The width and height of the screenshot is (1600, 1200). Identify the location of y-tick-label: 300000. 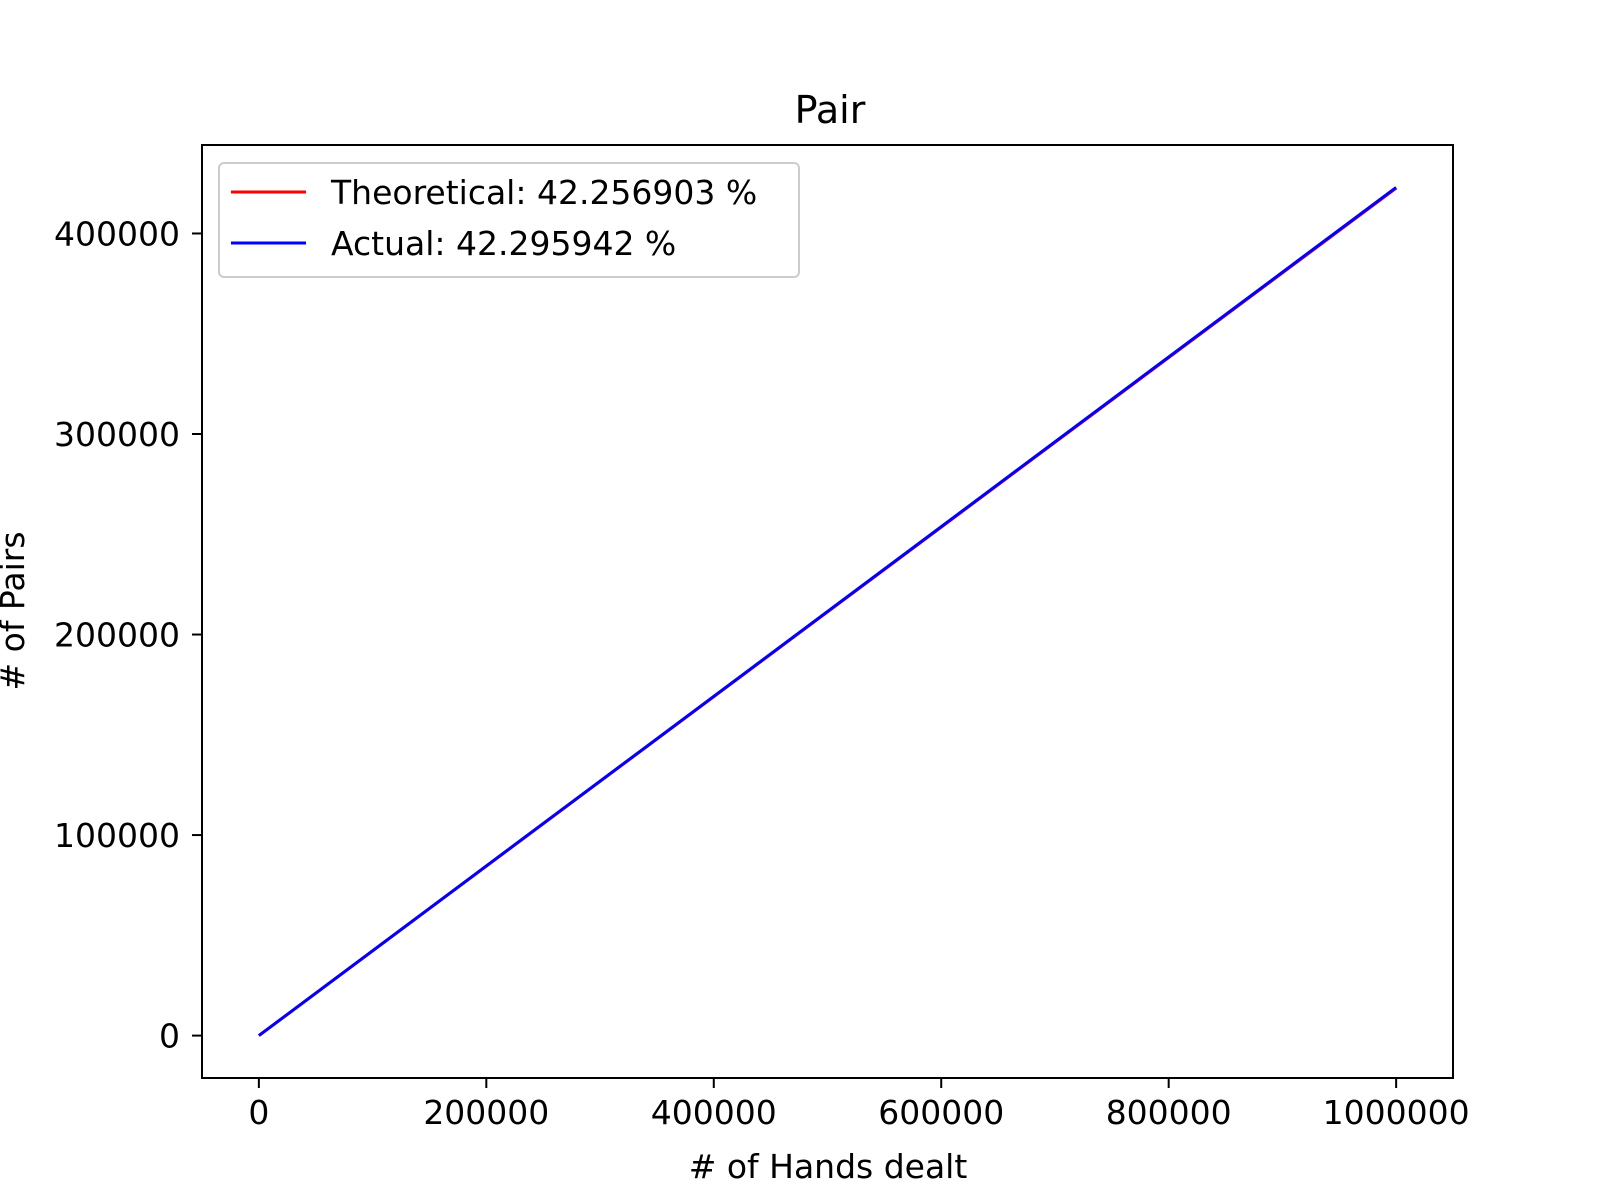
(117, 434).